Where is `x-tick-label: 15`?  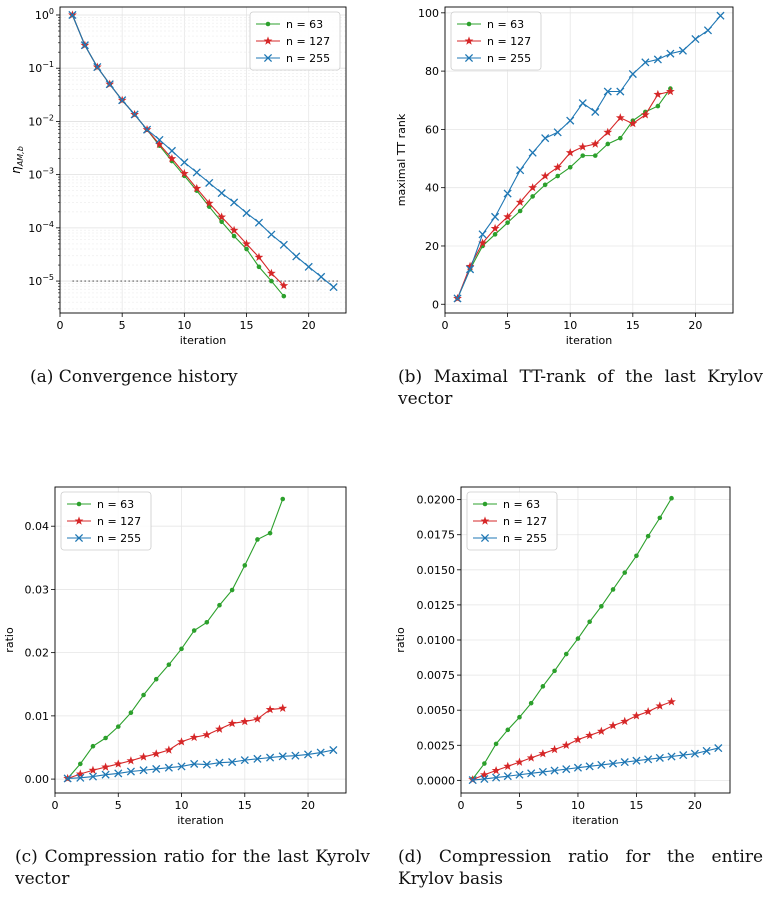
x-tick-label: 15 is located at coordinates (247, 325).